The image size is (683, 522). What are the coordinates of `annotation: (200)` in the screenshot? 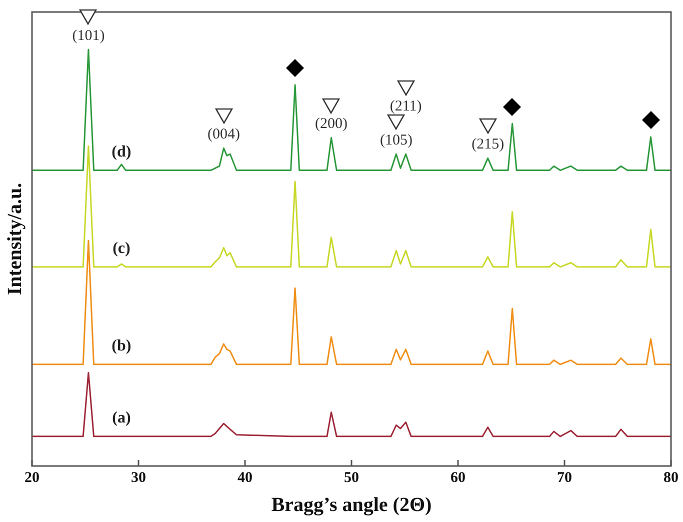 It's located at (331, 124).